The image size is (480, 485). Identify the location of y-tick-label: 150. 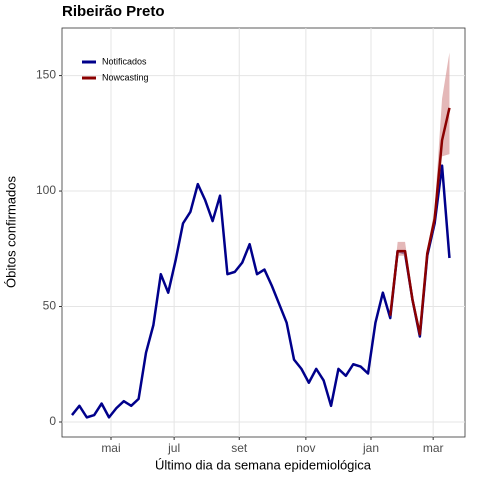
(46, 75).